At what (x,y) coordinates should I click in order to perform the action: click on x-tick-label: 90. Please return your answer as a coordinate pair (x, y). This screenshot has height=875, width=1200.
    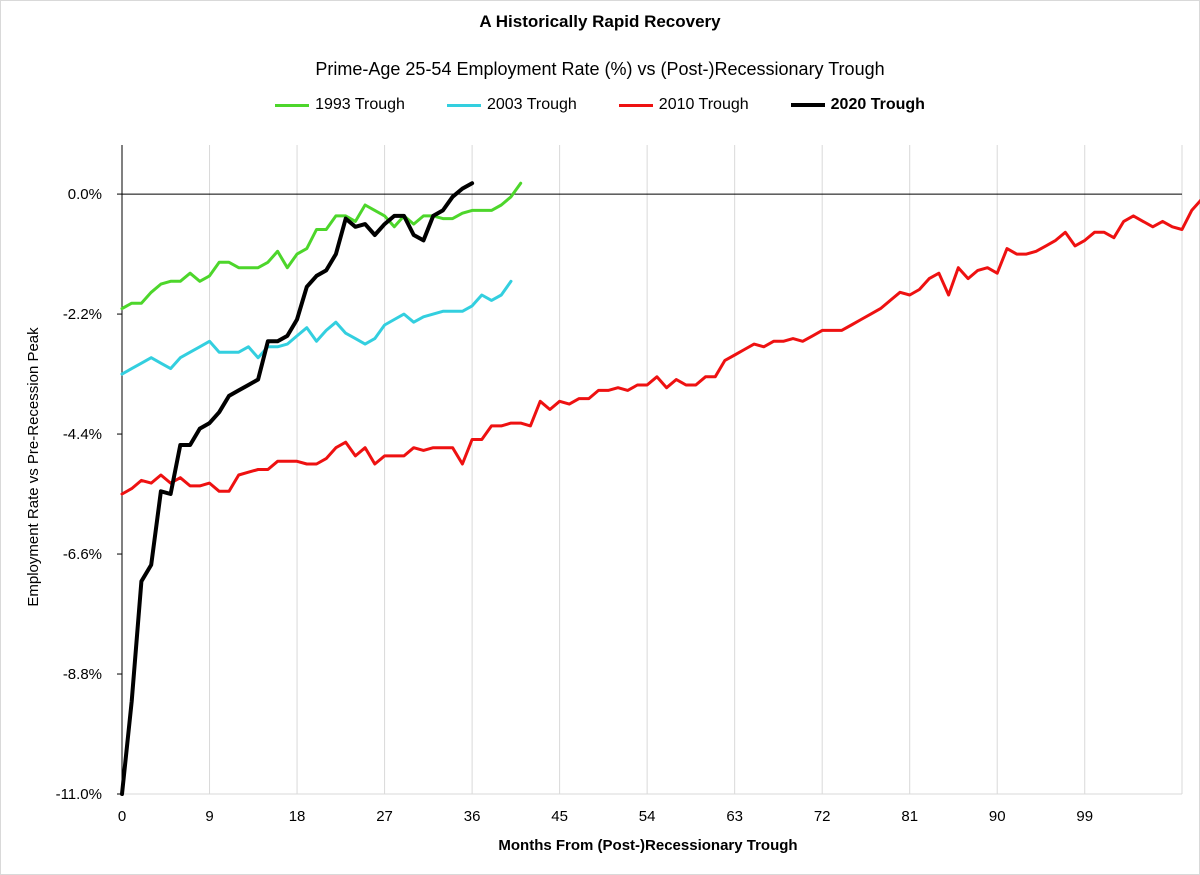
    Looking at the image, I should click on (997, 816).